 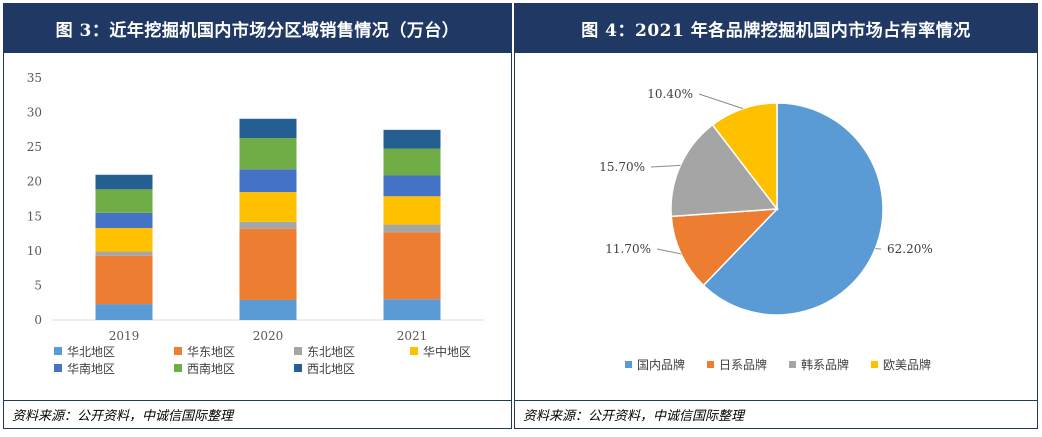 What do you see at coordinates (331, 352) in the screenshot?
I see `legend-label: 东北地区` at bounding box center [331, 352].